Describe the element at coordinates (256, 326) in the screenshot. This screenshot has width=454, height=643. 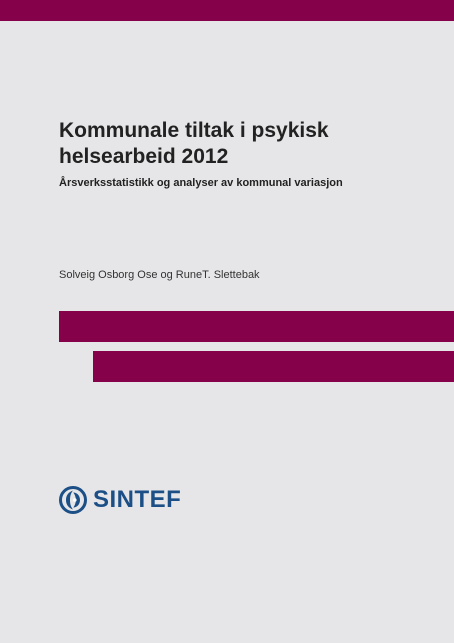
I see `accent-band-upper` at that location.